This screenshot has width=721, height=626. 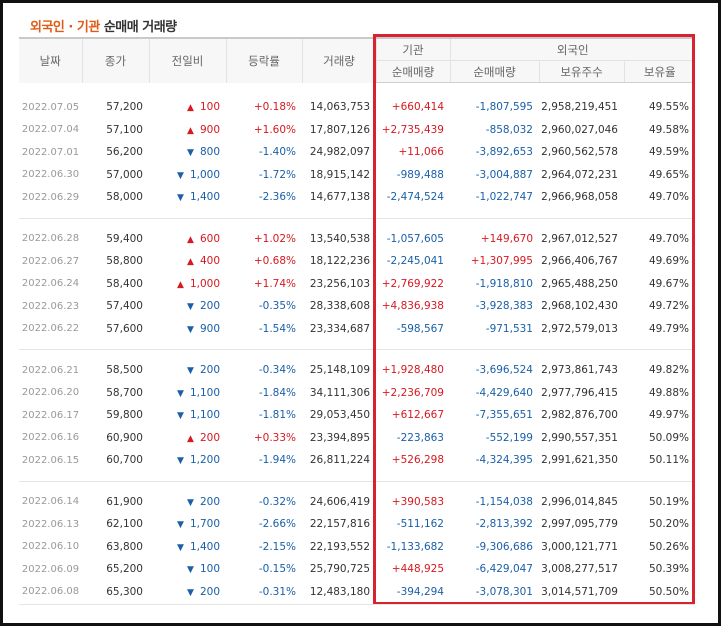 I want to click on volume-cell: 24,982,097, so click(x=339, y=152).